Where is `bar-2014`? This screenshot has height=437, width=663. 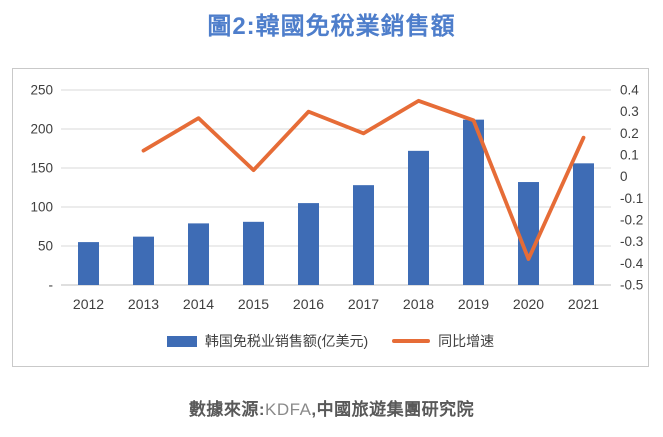 bar-2014 is located at coordinates (198, 254).